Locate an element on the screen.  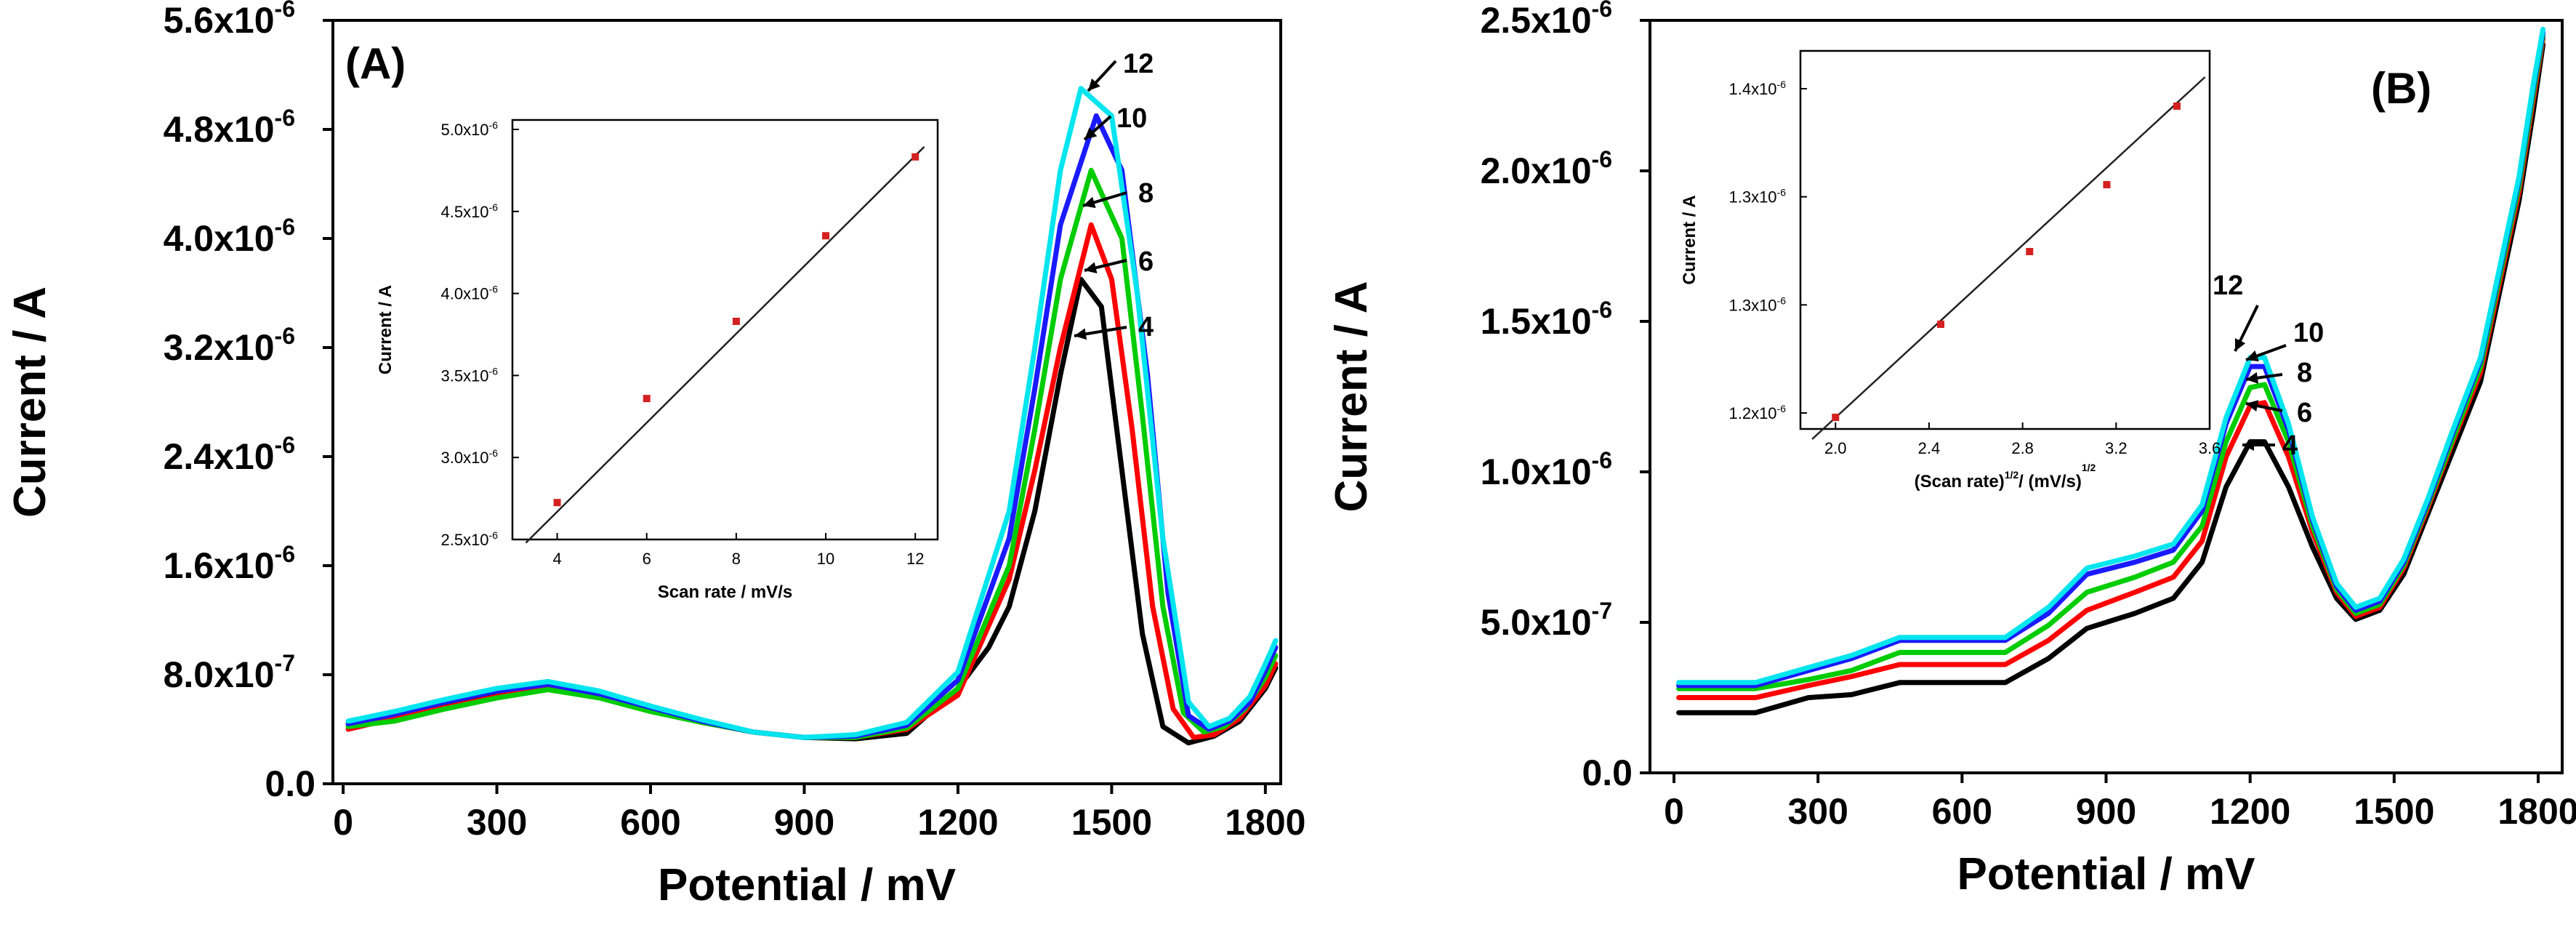
inset-y-tick-label: 5.0x10⁻⁶ is located at coordinates (469, 129).